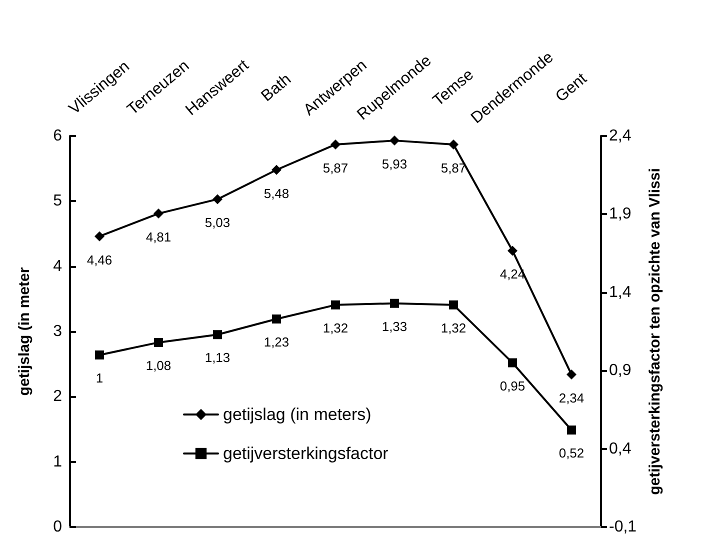 Image resolution: width=701 pixels, height=545 pixels. What do you see at coordinates (159, 237) in the screenshot?
I see `data-label: 4,81` at bounding box center [159, 237].